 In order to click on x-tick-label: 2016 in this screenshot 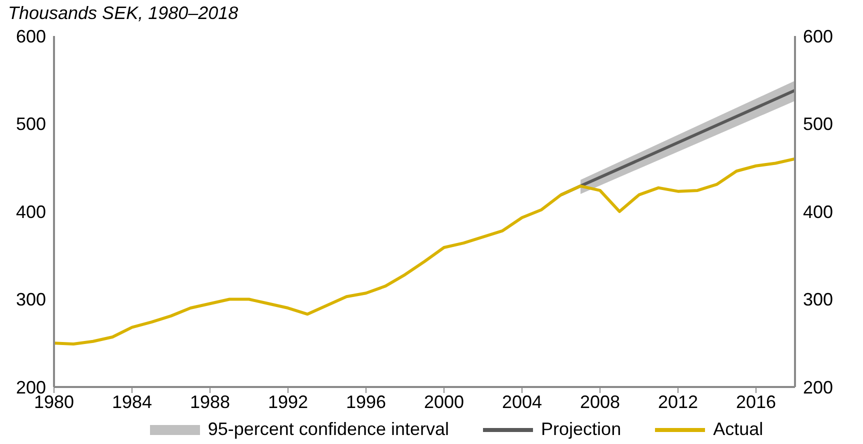, I will do `click(756, 402)`.